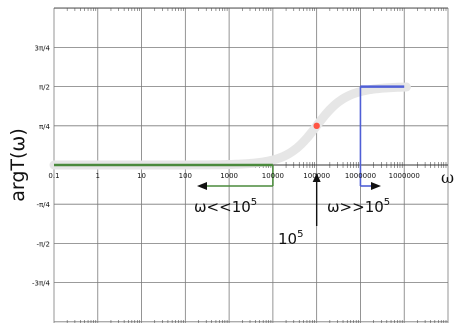  I want to click on x-tick-label: 100, so click(185, 176).